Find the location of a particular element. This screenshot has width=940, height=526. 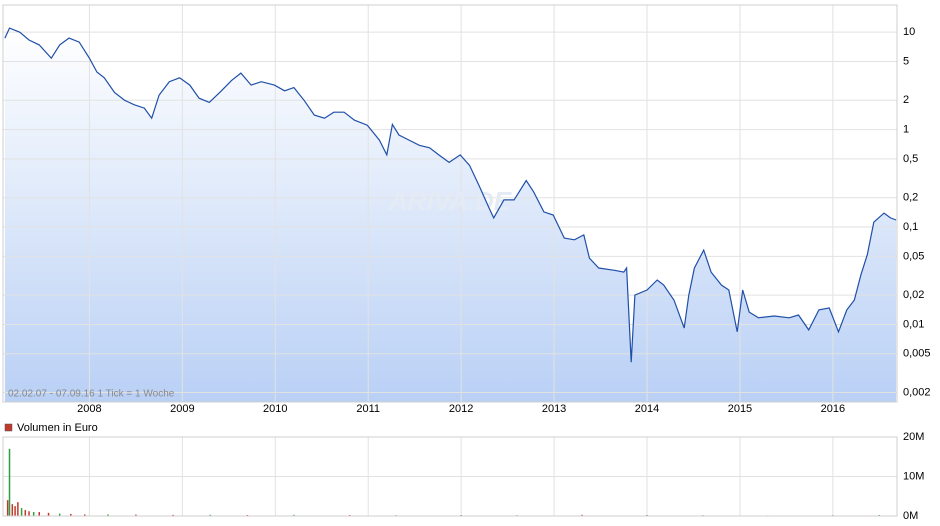

y-tick-label: 0,5 is located at coordinates (910, 159).